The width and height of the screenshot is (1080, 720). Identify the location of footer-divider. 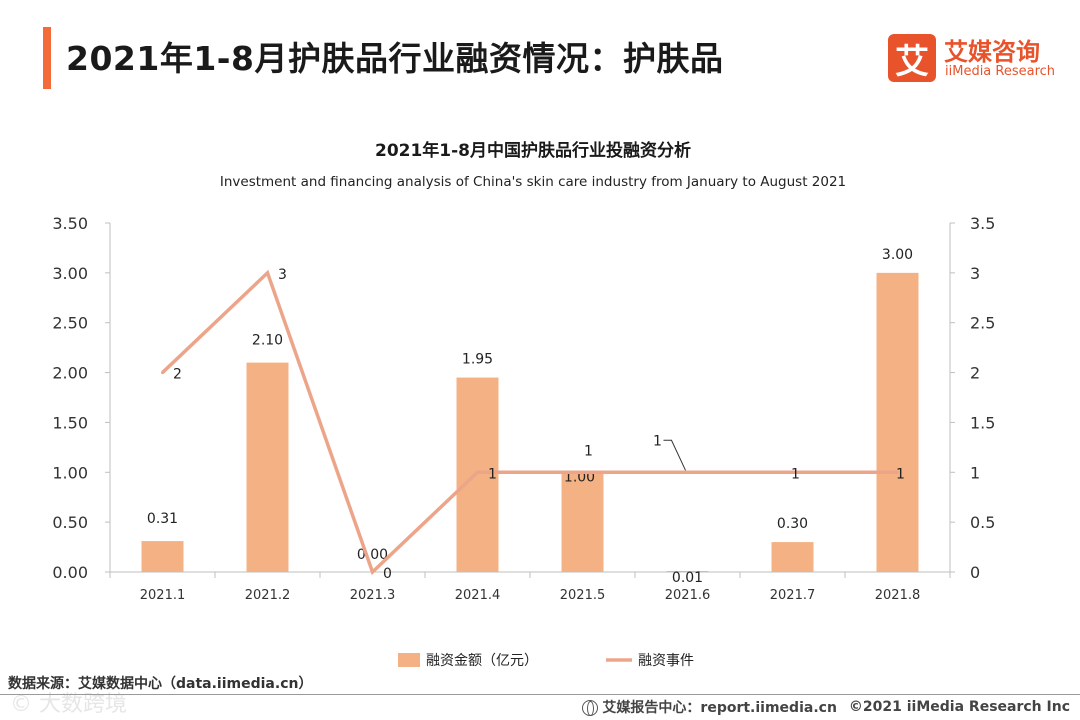
(540, 694).